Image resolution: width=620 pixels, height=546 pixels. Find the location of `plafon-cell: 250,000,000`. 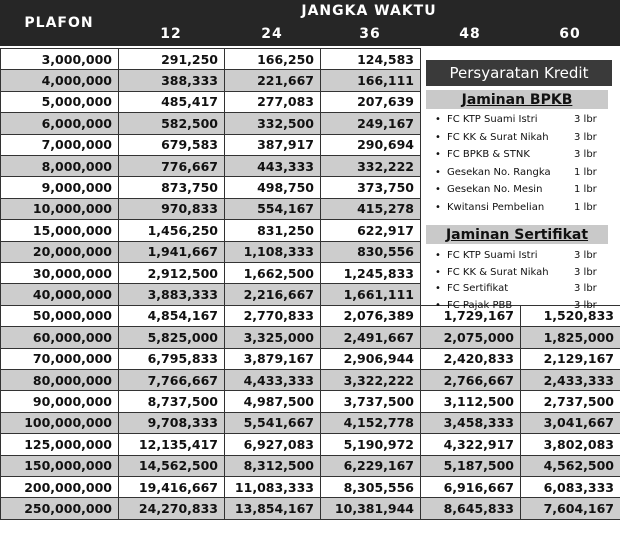

plafon-cell: 250,000,000 is located at coordinates (59, 508).